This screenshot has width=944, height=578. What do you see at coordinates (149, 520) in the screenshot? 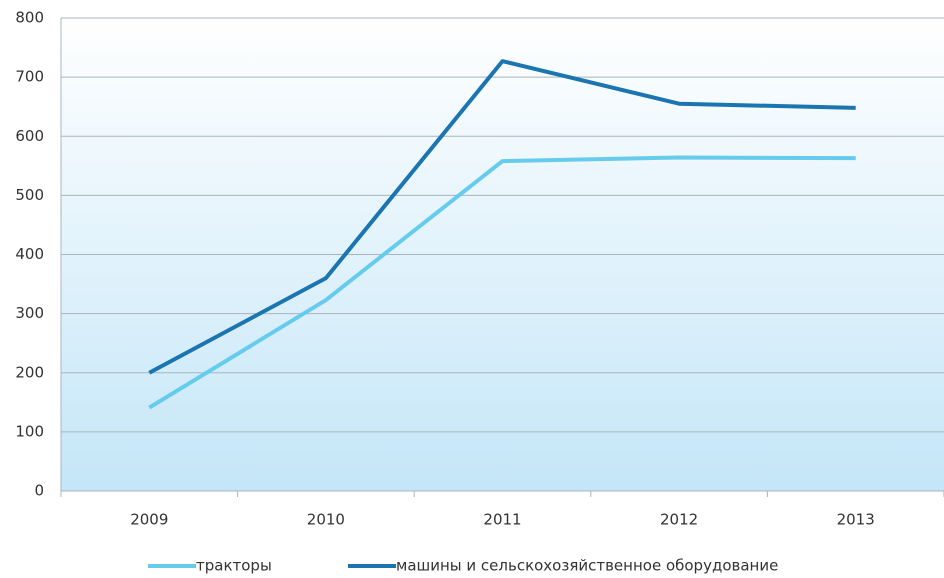
I see `x-tick-label: 2009` at bounding box center [149, 520].